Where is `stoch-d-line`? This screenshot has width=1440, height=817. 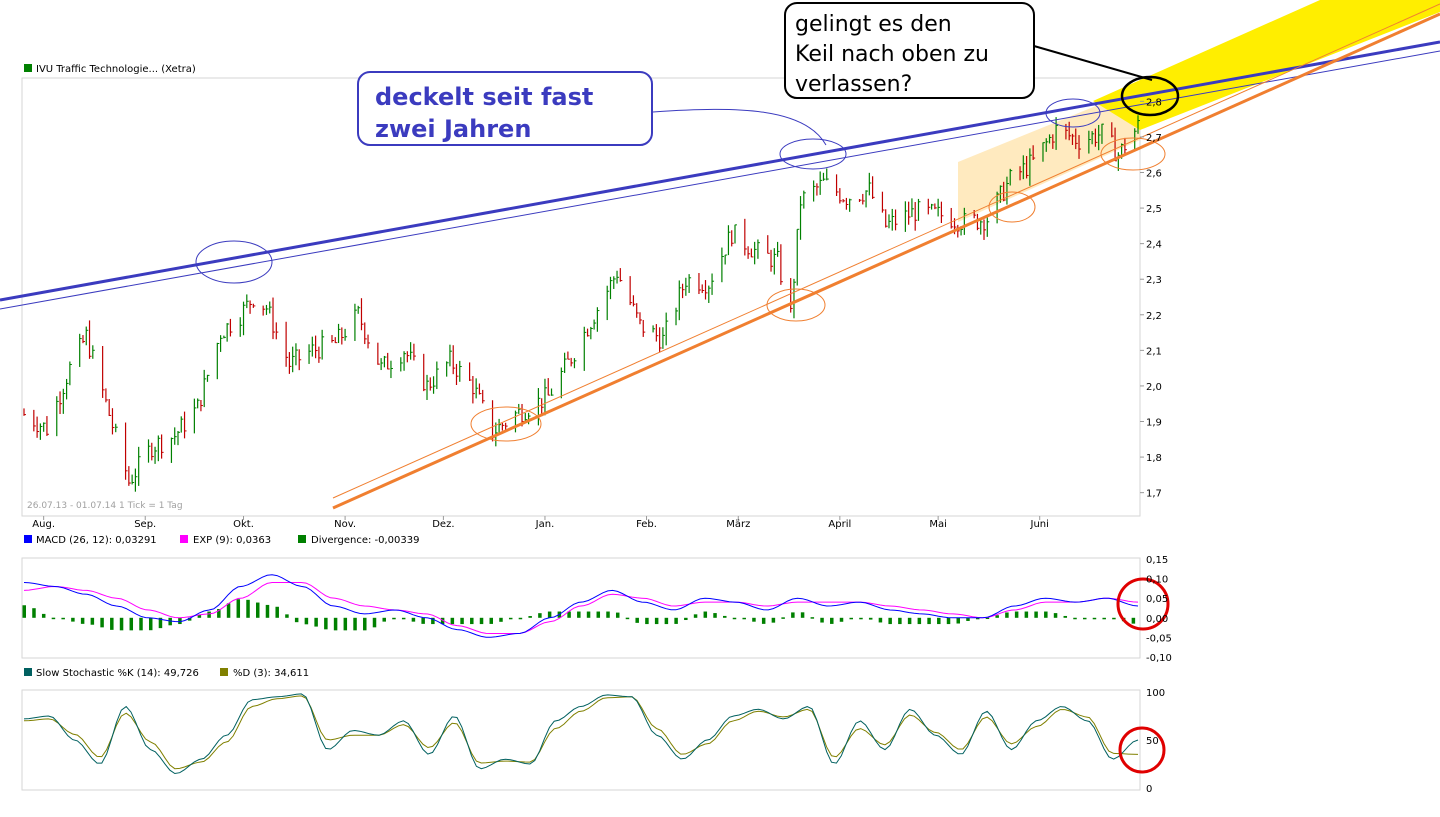
stoch-d-line is located at coordinates (581, 732).